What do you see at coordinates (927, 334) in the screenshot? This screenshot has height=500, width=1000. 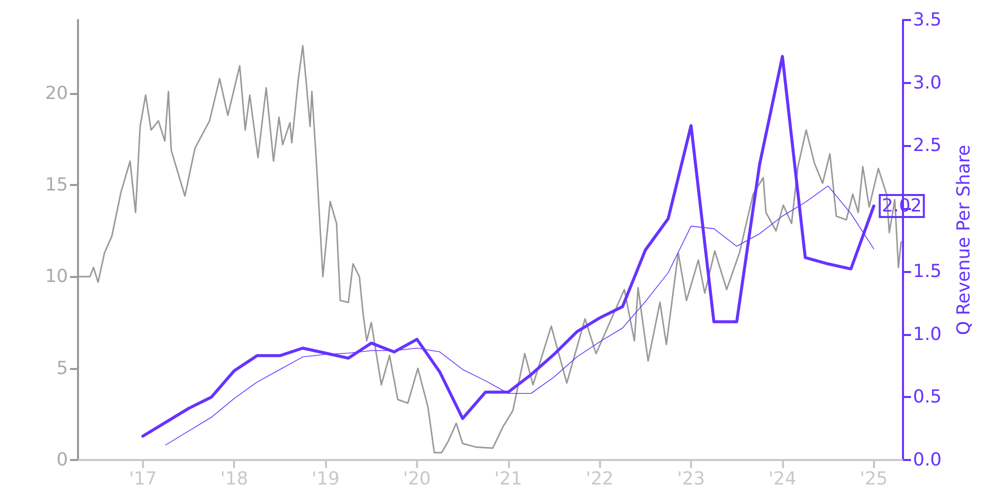 I see `y2-tick-label: 1.0` at bounding box center [927, 334].